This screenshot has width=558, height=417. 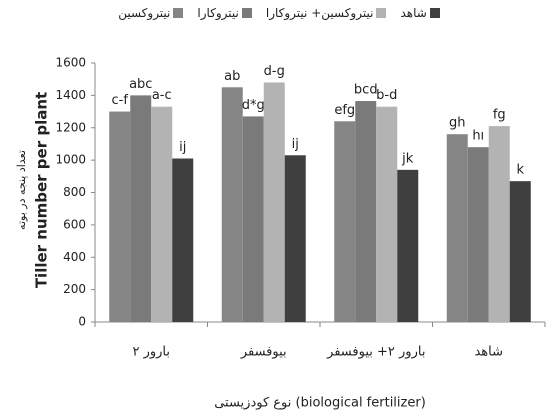 I want to click on bar-annotation: ab, so click(x=232, y=76).